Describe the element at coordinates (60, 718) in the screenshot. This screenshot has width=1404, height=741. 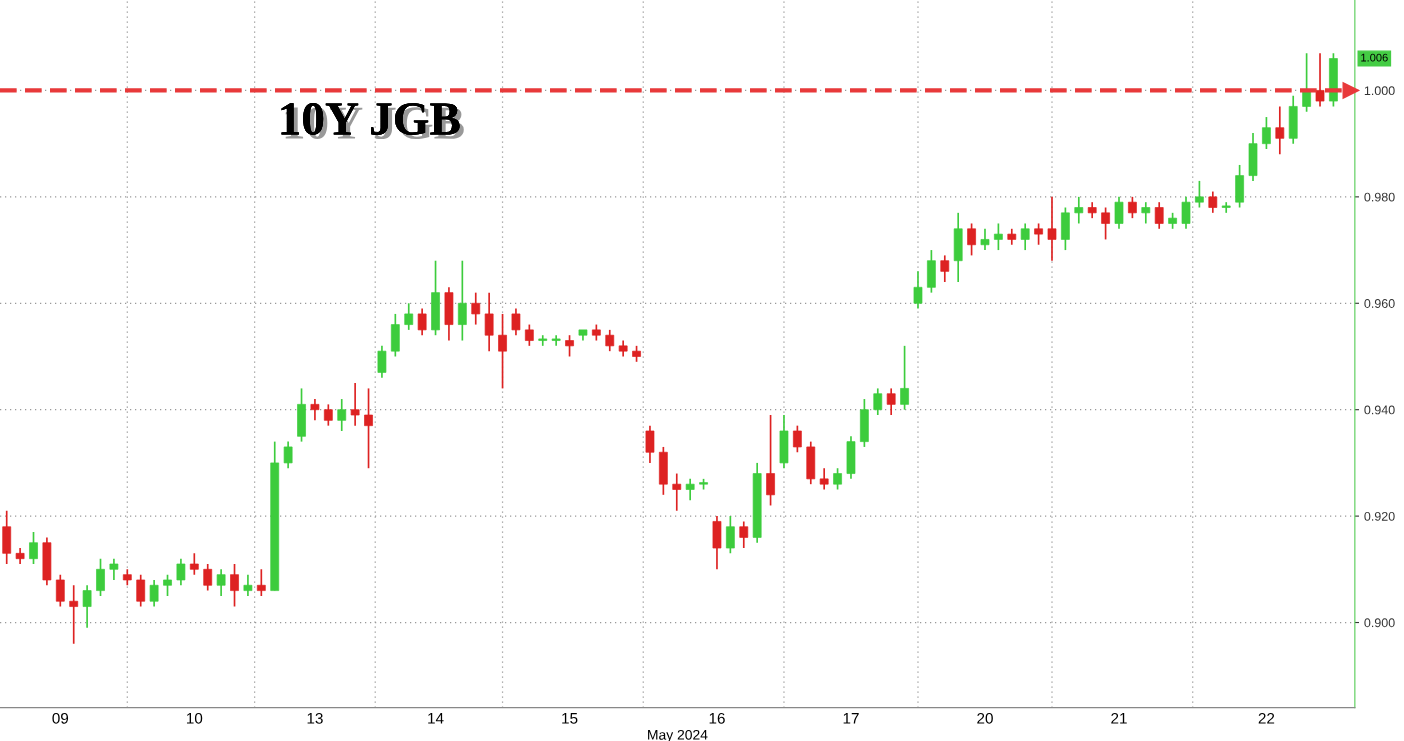
I see `x-tick-label: 09` at that location.